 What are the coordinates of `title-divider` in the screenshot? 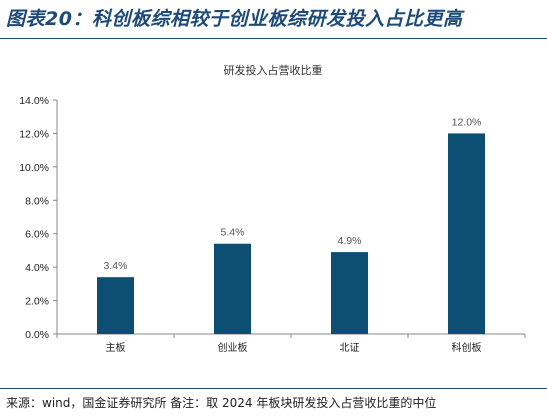 It's located at (273, 38).